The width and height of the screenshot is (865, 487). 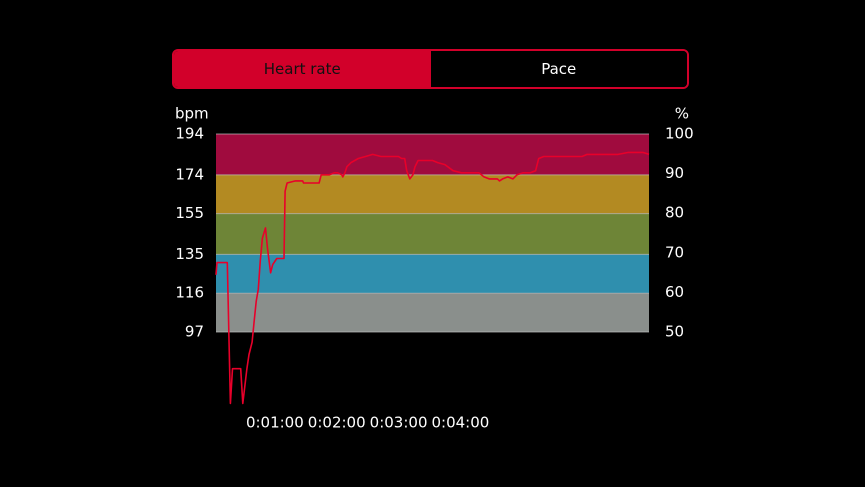 What do you see at coordinates (682, 114) in the screenshot?
I see `right-axis-unit-label: %` at bounding box center [682, 114].